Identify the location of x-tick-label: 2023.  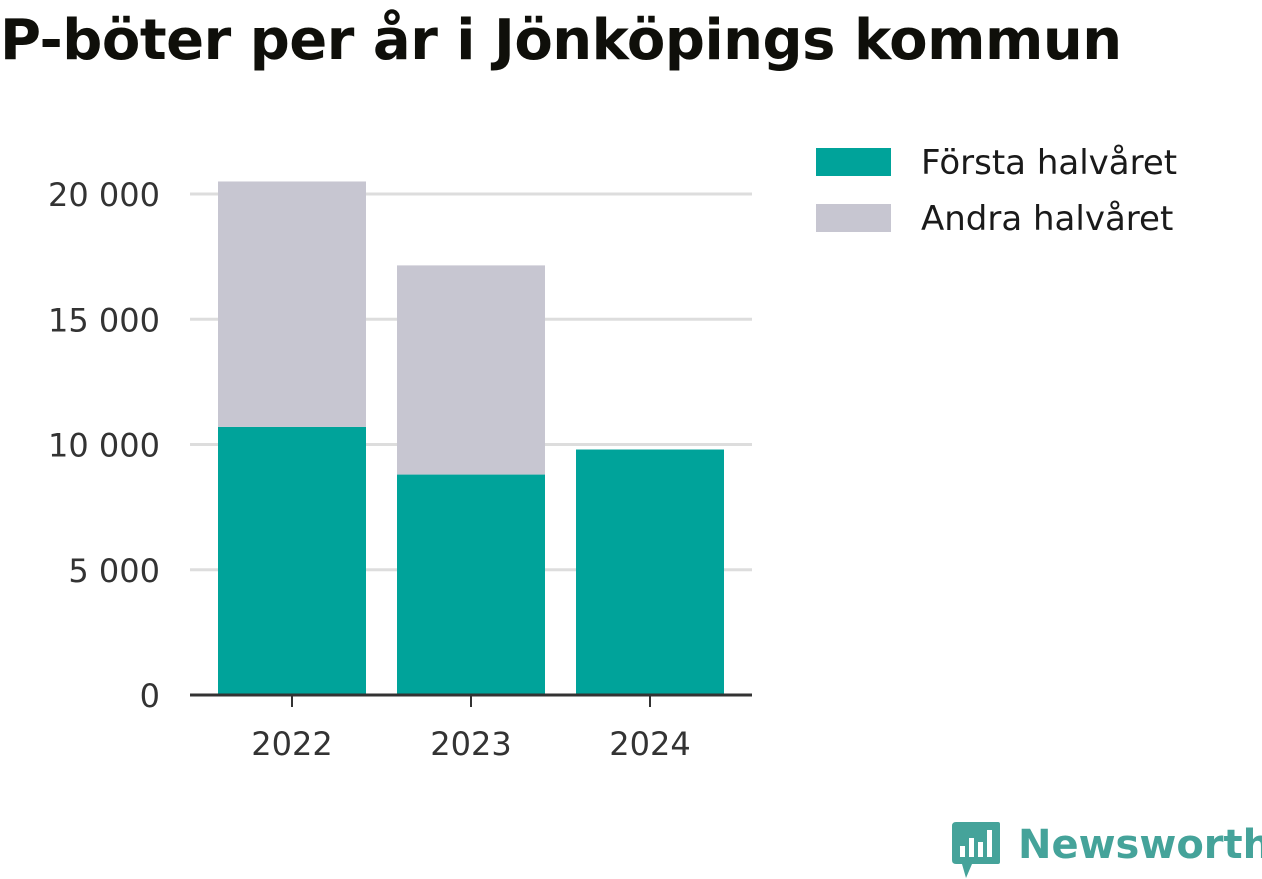
(470, 744).